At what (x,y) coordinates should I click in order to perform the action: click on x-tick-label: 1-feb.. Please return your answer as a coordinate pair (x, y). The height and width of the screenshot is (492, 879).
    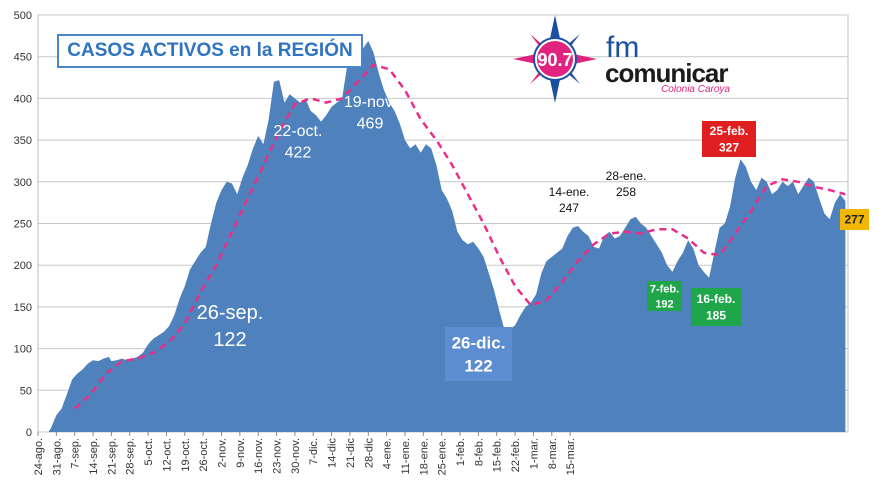
    Looking at the image, I should click on (461, 452).